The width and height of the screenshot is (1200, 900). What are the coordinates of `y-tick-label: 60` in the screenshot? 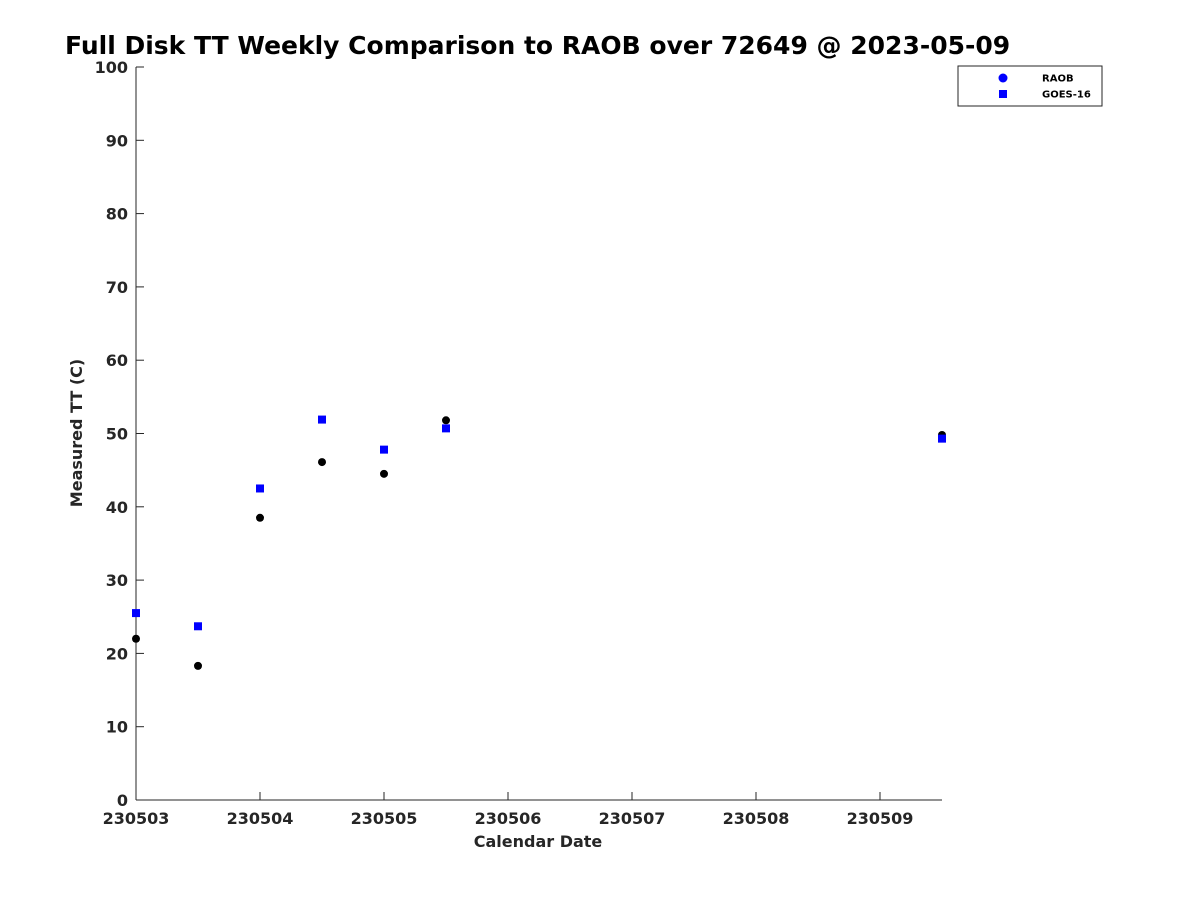 It's located at (117, 360).